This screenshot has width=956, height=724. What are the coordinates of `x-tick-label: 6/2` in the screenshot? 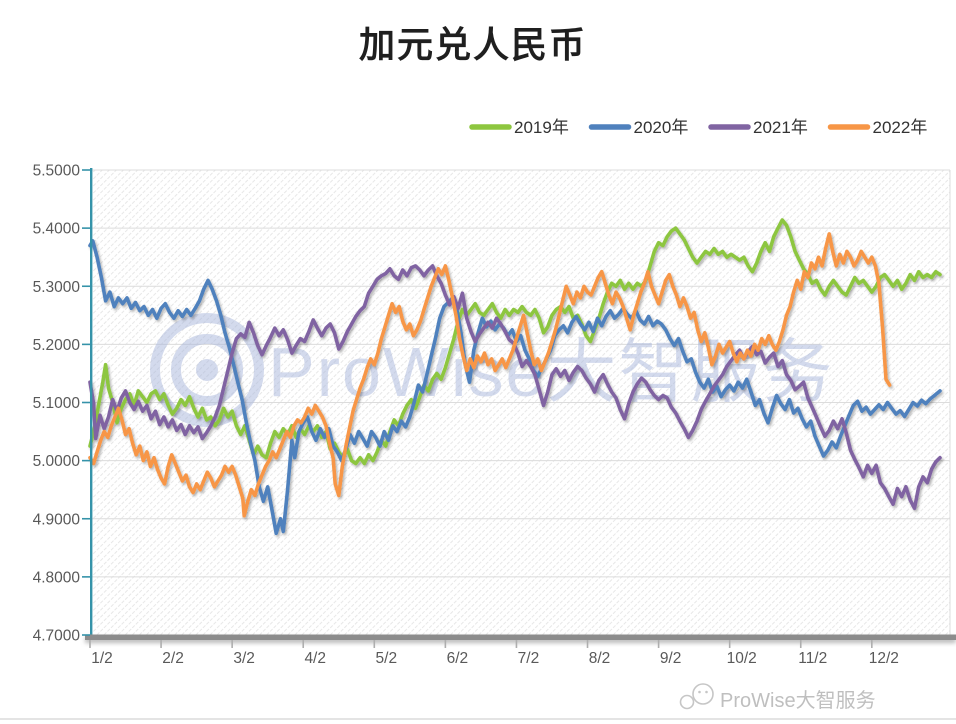 It's located at (458, 658).